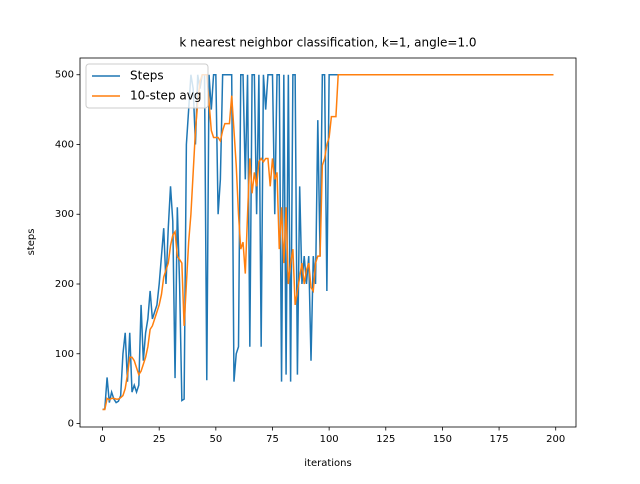 The height and width of the screenshot is (484, 640). Describe the element at coordinates (147, 76) in the screenshot. I see `legend-label: Steps` at that location.